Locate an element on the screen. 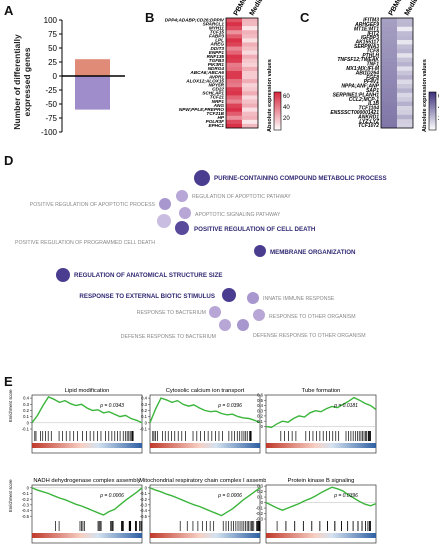 Image resolution: width=439 pixels, height=555 pixels. gene-label: NRP1 is located at coordinates (218, 101).